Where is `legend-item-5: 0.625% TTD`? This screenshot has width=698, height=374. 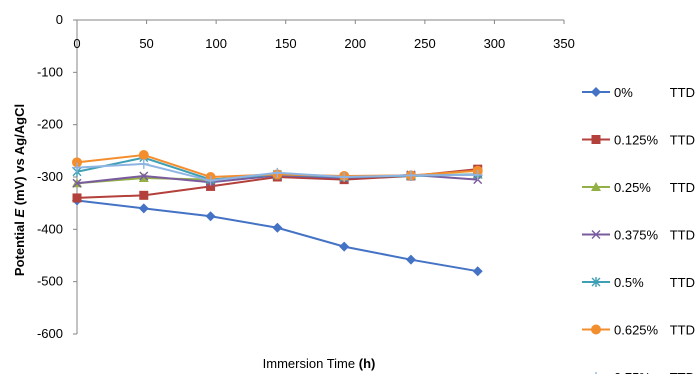 legend-item-5: 0.625% TTD is located at coordinates (638, 330).